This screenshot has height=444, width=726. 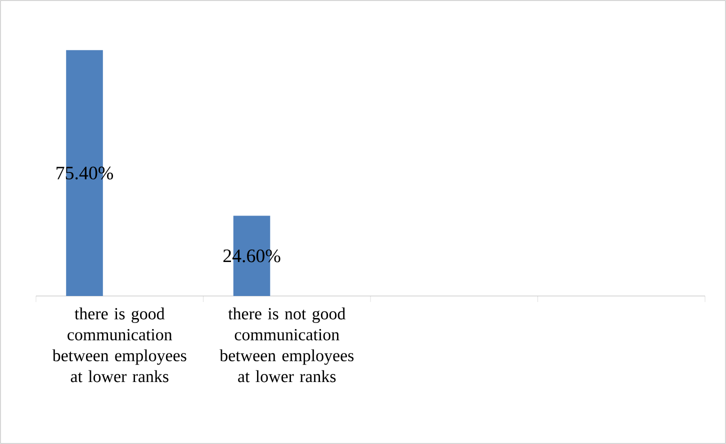 What do you see at coordinates (287, 345) in the screenshot?
I see `x-tick-label: there is not good communication between employees at lower ranks` at bounding box center [287, 345].